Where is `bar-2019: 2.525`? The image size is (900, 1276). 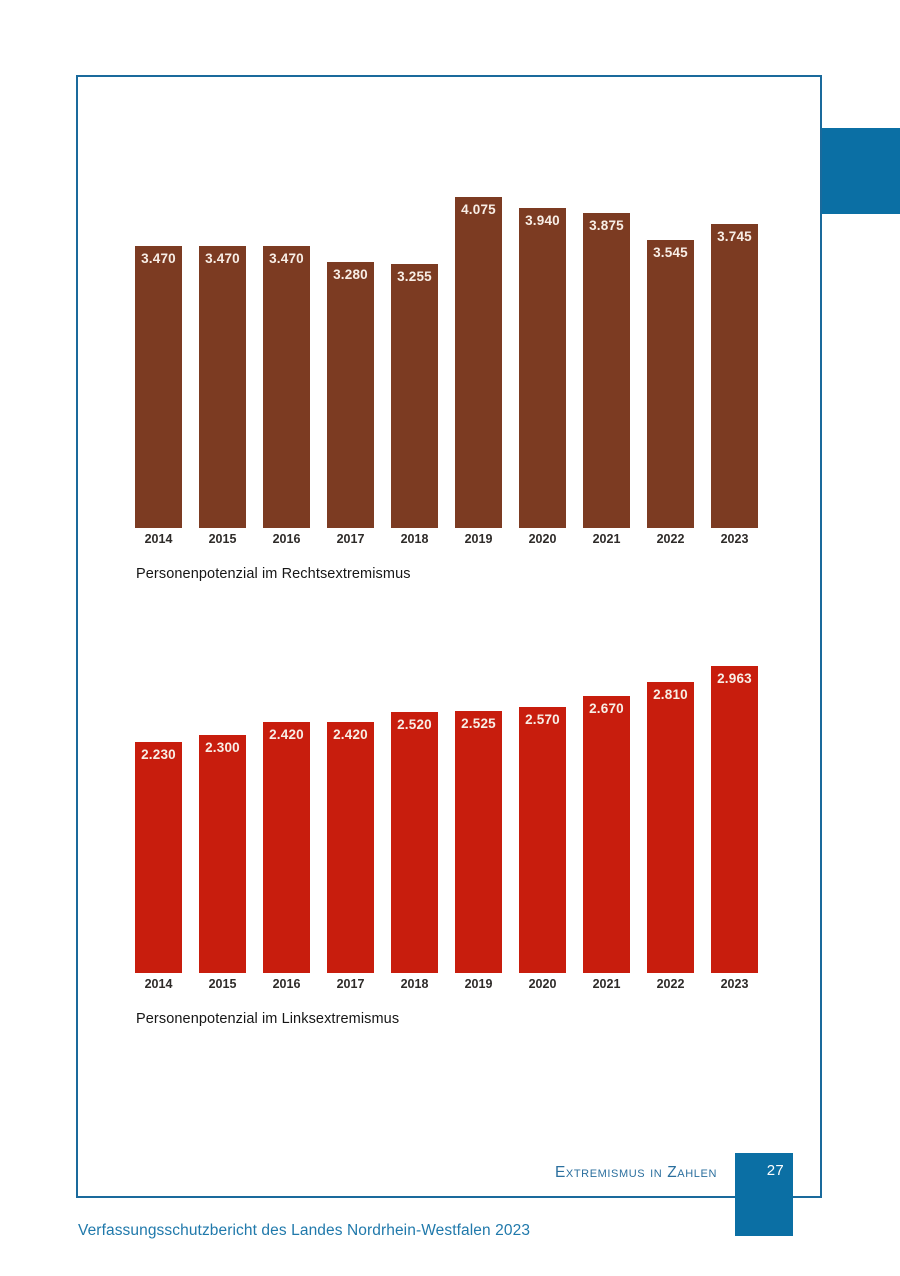
bar-2019: 2.525 is located at coordinates (478, 842).